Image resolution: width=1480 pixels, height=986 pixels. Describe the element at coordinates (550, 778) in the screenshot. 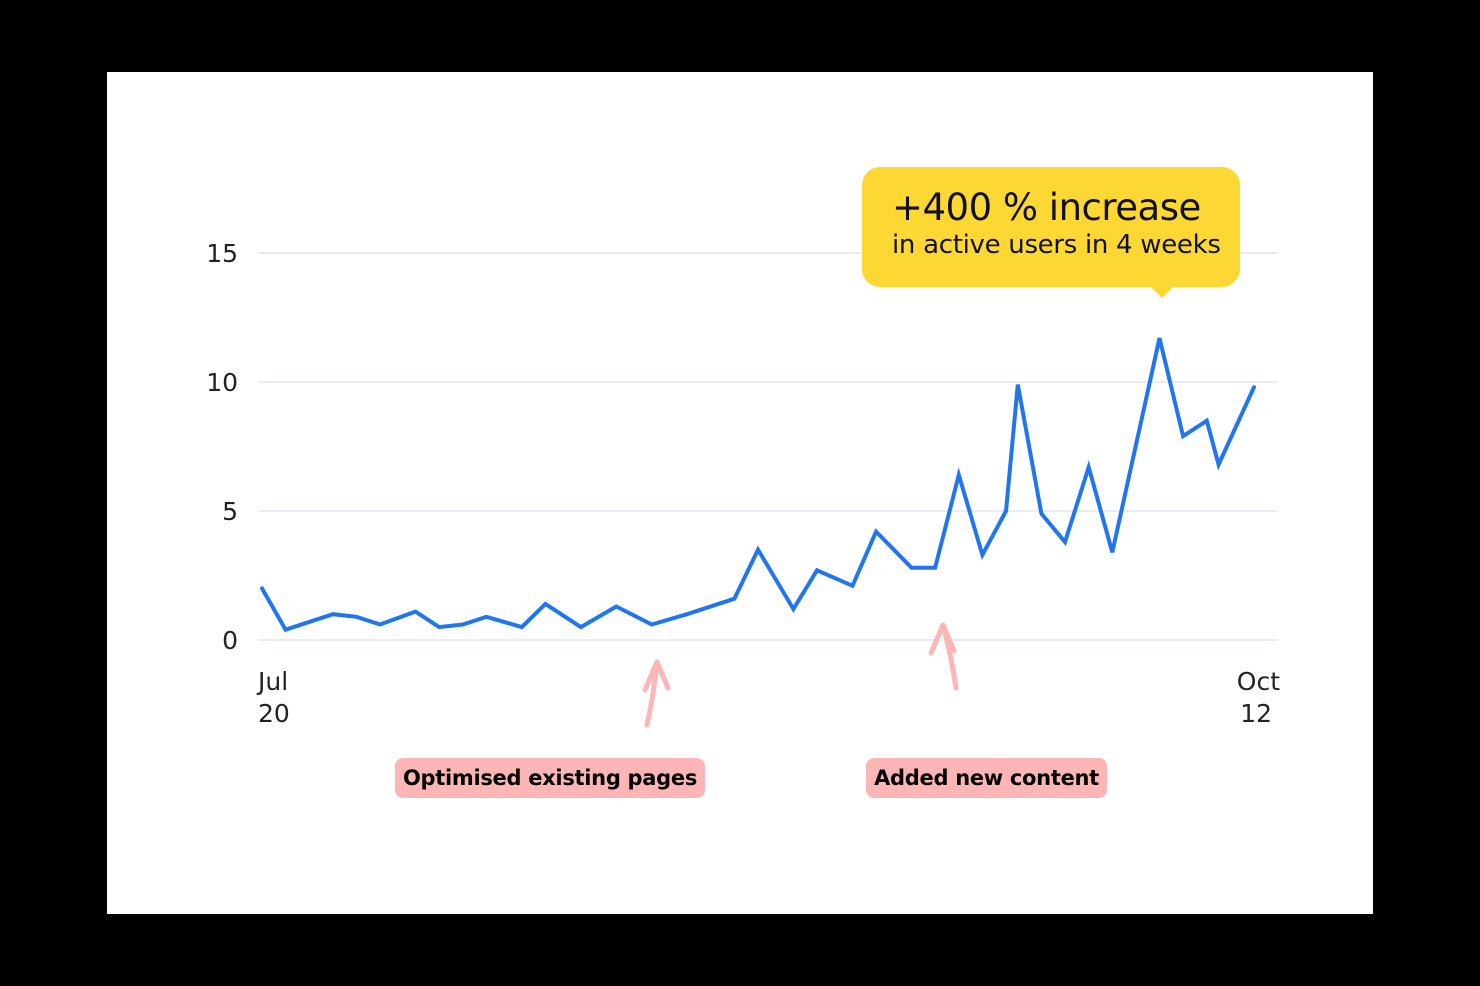

I see `annotation-optimised-pages: Optimised existing pages` at that location.